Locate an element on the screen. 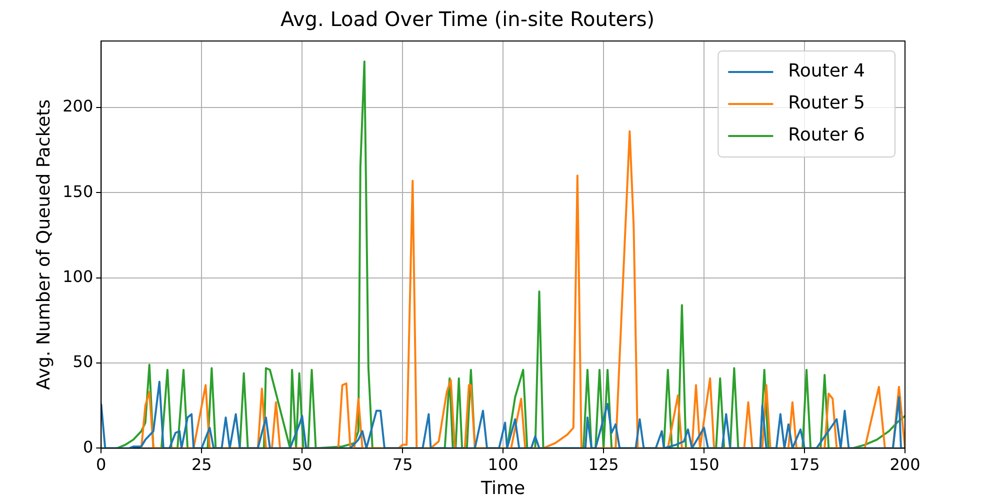 Image resolution: width=1000 pixels, height=500 pixels. x-tick-label: 75 is located at coordinates (402, 464).